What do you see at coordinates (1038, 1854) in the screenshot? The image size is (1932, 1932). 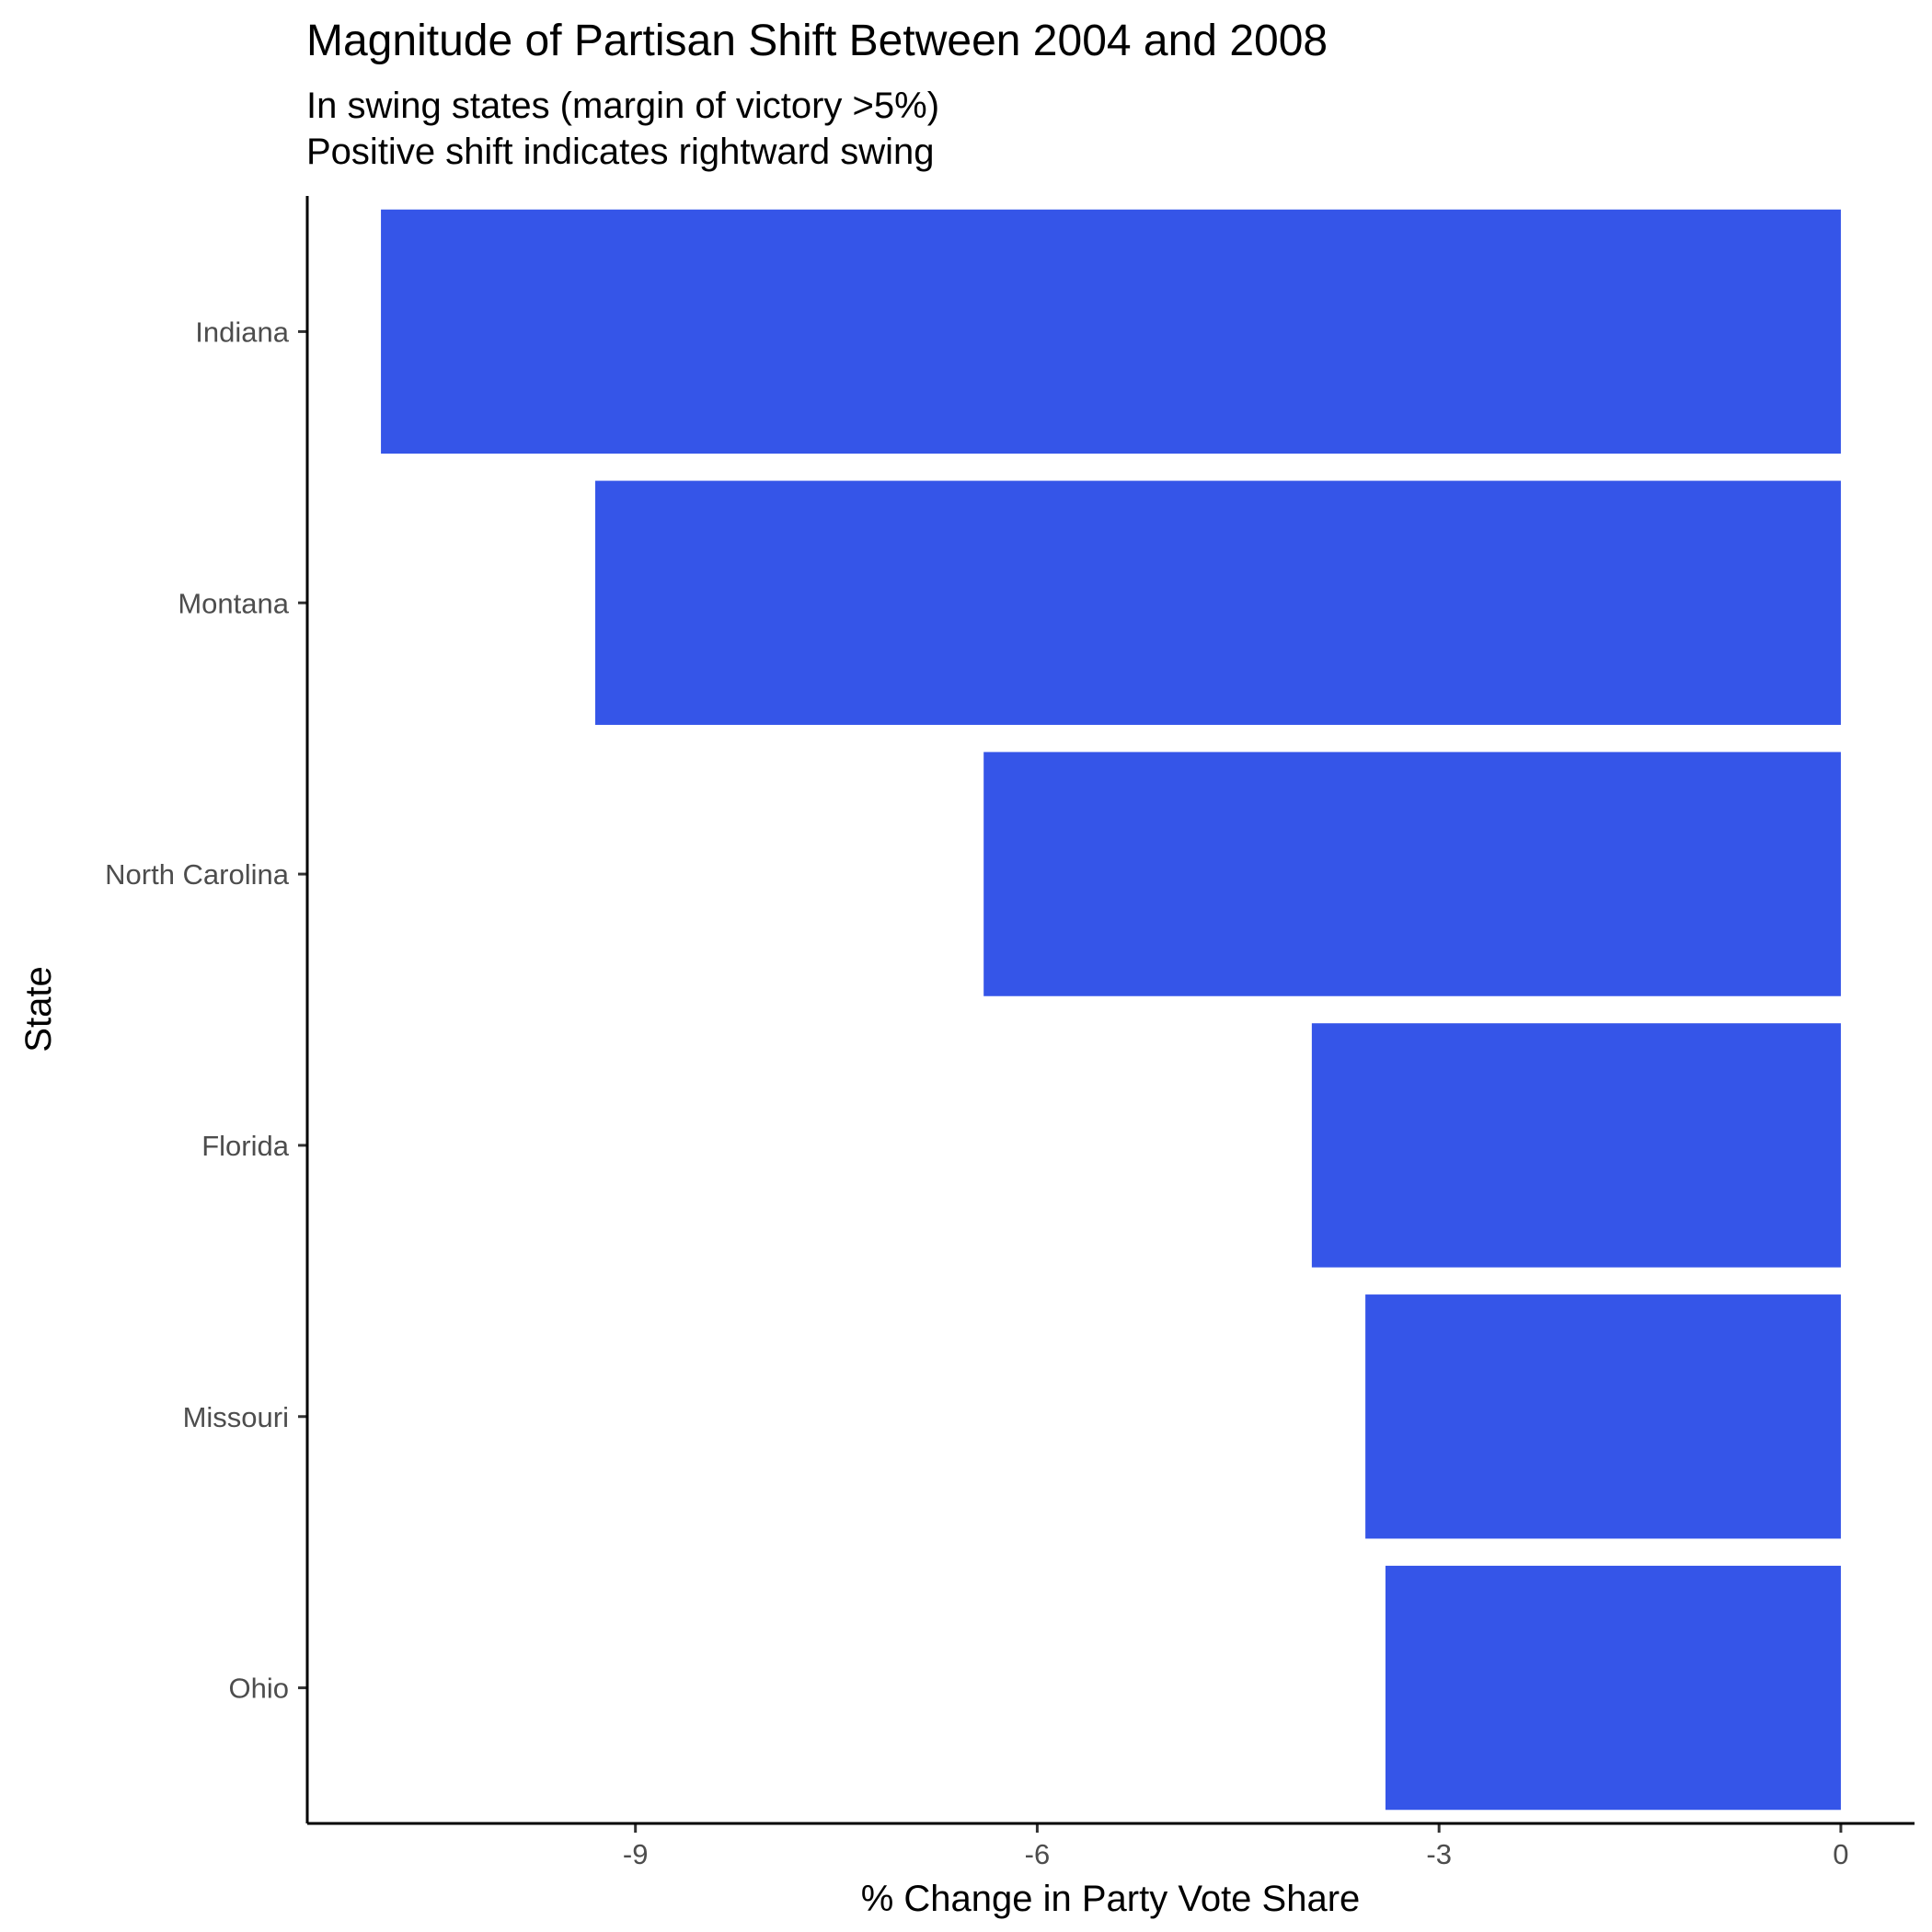 I see `x-tick-label: -6` at bounding box center [1038, 1854].